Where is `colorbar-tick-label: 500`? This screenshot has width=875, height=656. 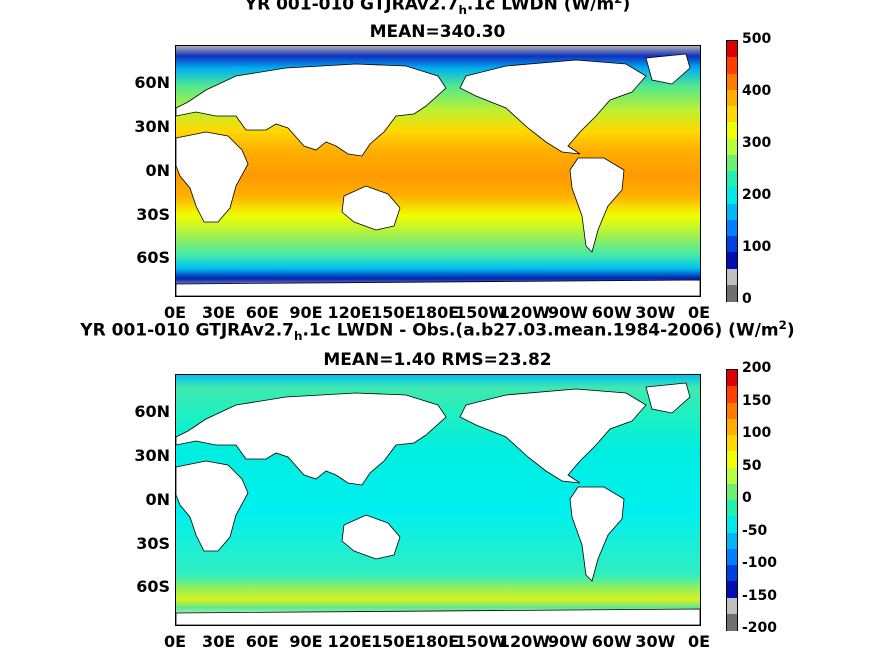 colorbar-tick-label: 500 is located at coordinates (757, 39).